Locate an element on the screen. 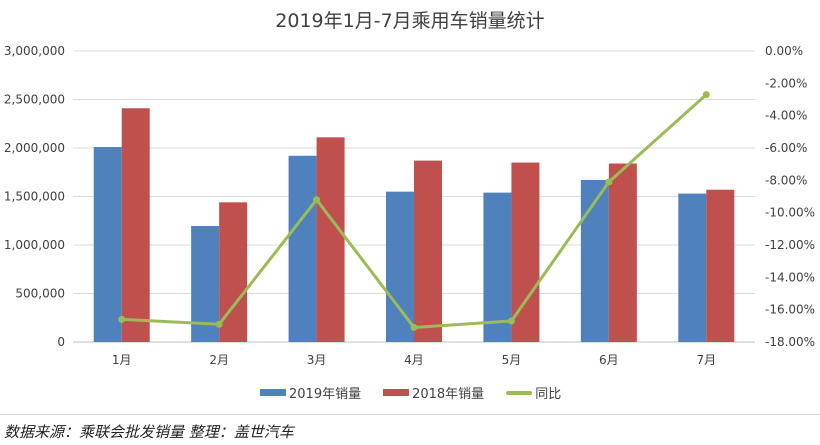  x-axis-tick: 3月 is located at coordinates (317, 360).